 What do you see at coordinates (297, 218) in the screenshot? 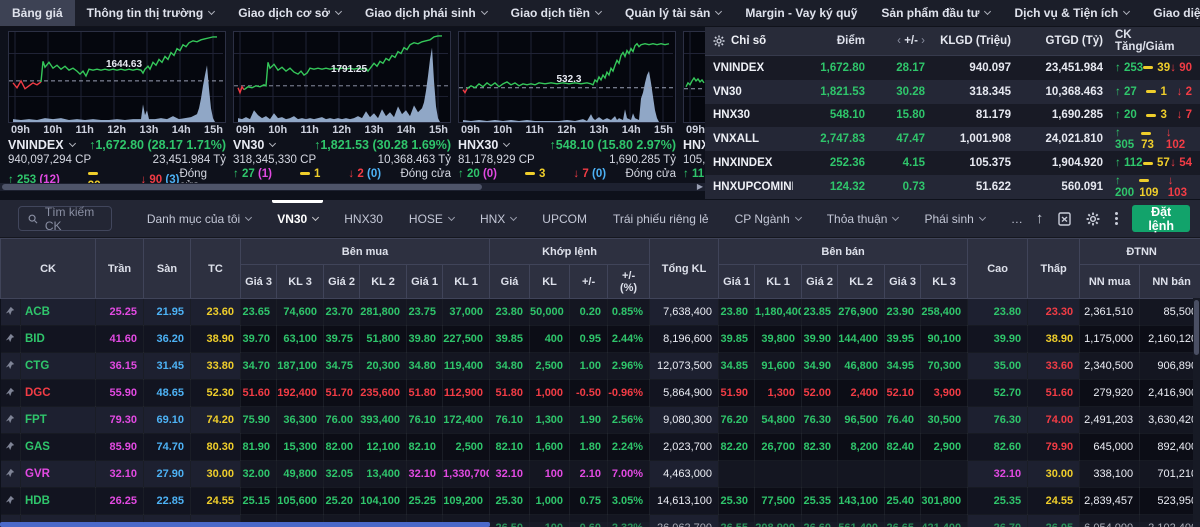
I see `market-tab: VN30` at bounding box center [297, 218].